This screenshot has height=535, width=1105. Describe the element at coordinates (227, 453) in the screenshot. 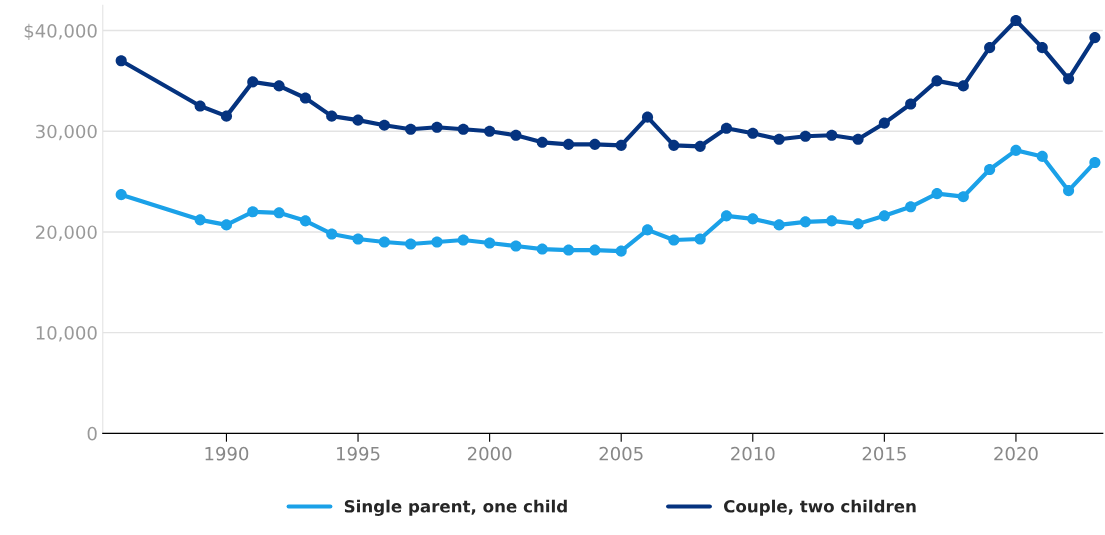

I see `x-tick-label: 1990` at that location.